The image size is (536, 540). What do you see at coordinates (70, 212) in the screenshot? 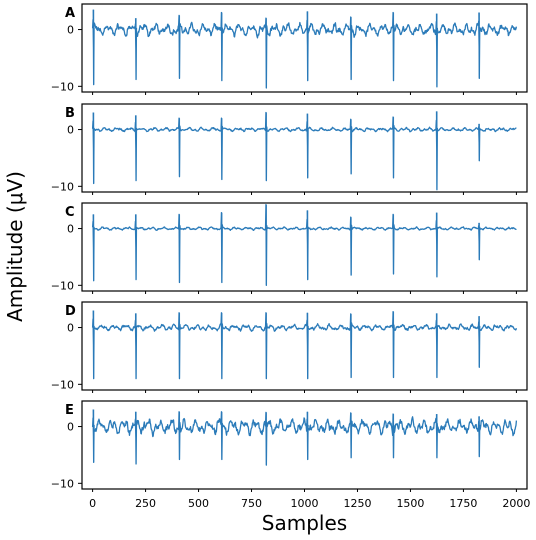
I see `panel-label: C` at bounding box center [70, 212].